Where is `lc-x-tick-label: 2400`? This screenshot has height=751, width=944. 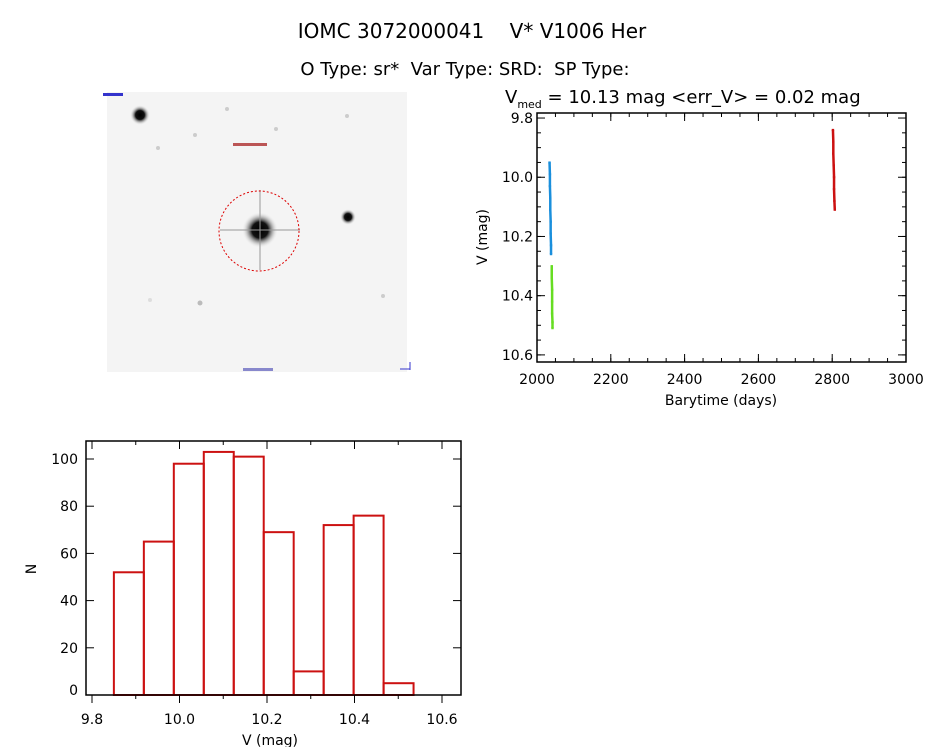
lc-x-tick-label: 2400 is located at coordinates (685, 380).